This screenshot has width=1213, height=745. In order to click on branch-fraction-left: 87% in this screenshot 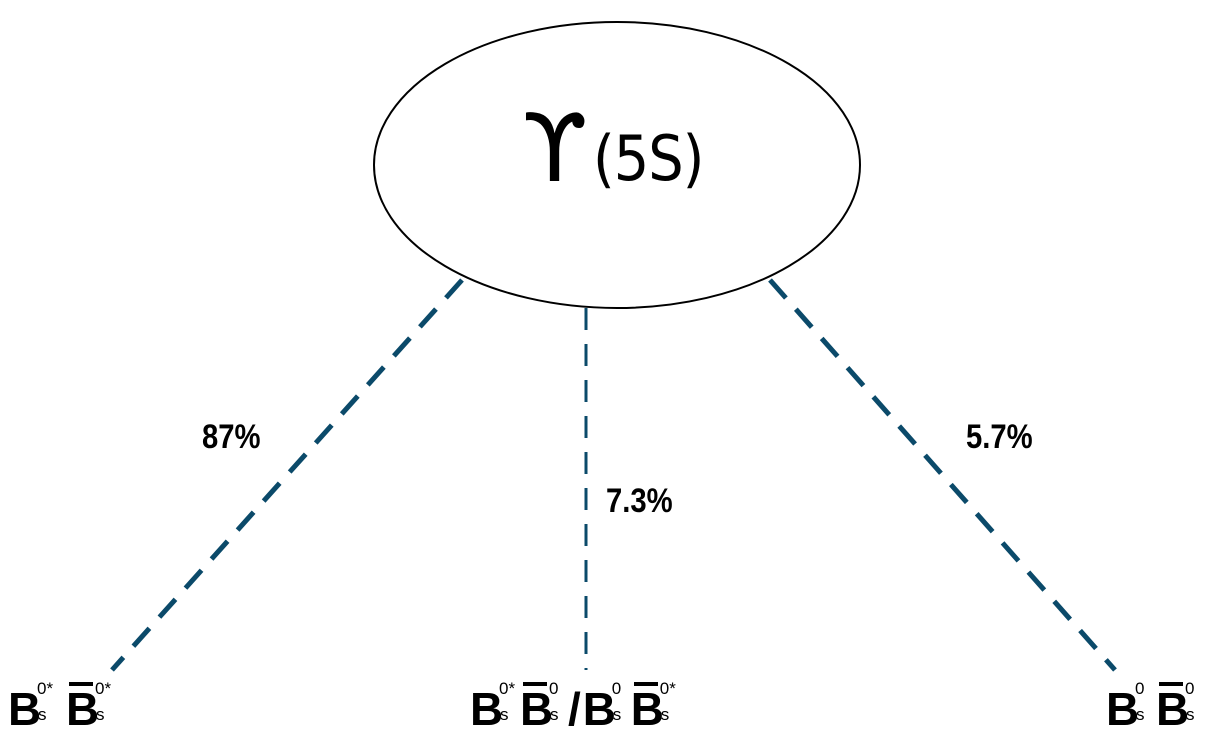, I will do `click(231, 437)`.